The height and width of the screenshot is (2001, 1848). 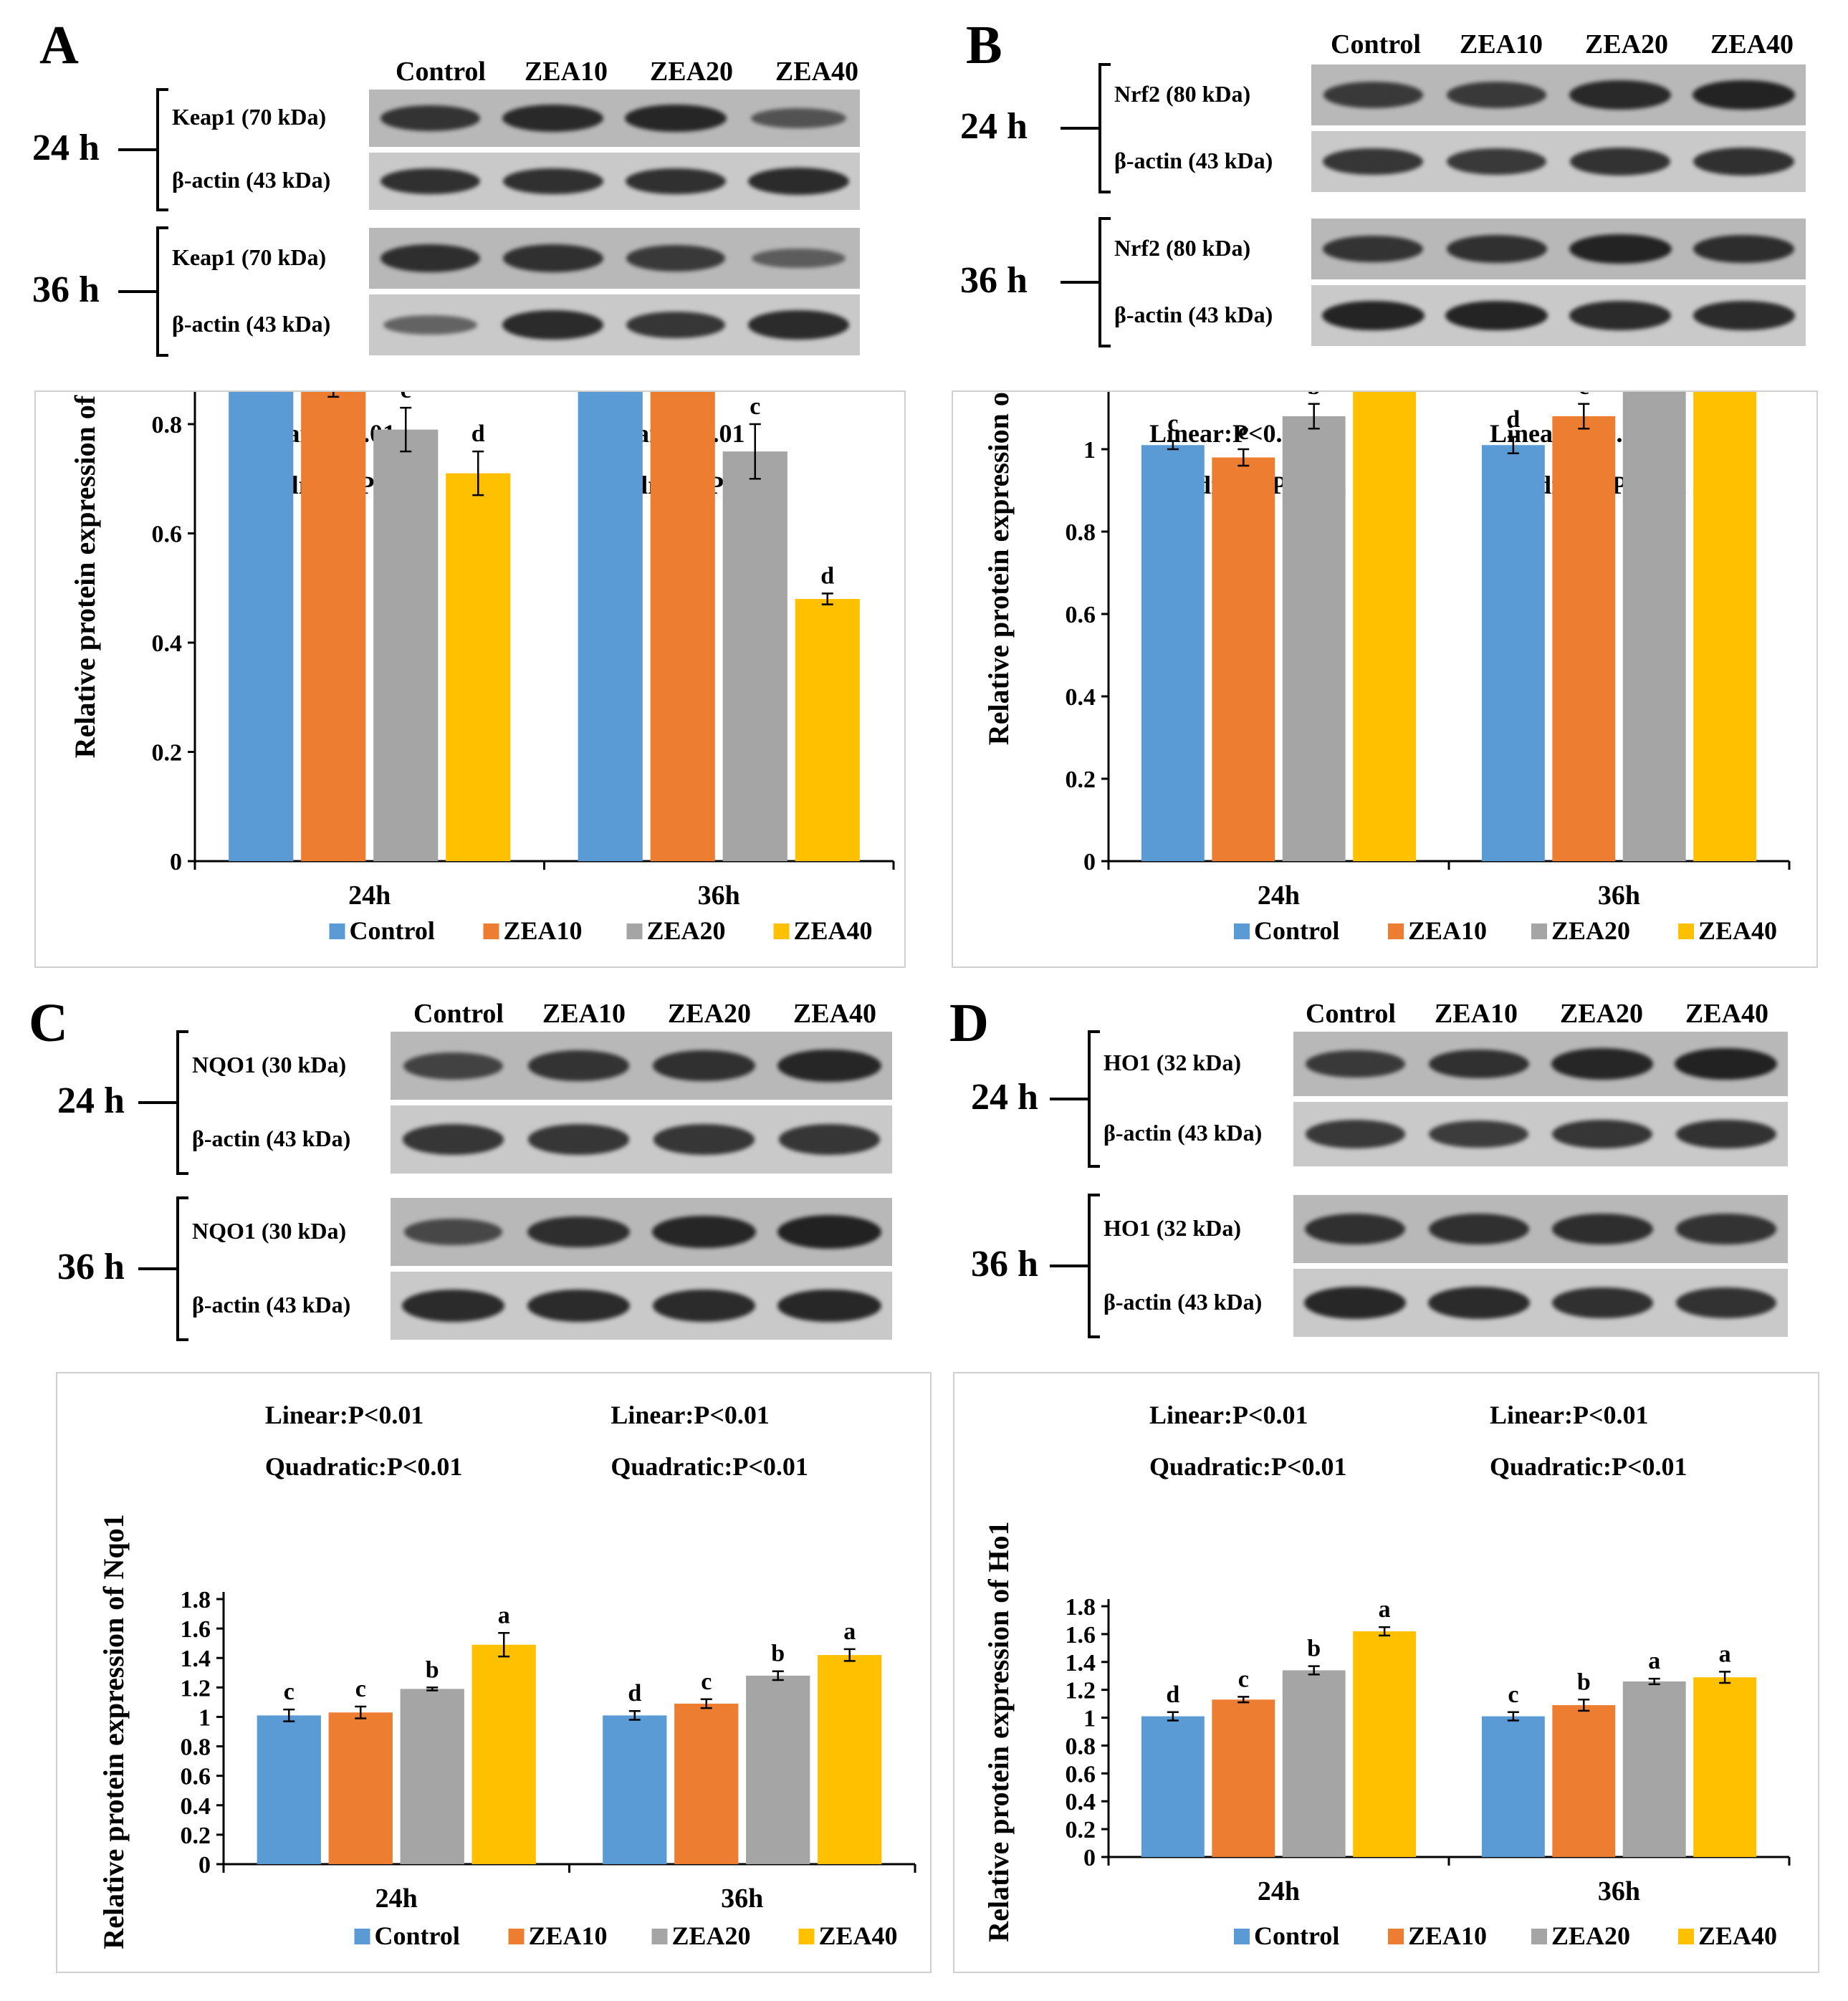 What do you see at coordinates (1654, 1661) in the screenshot?
I see `significance-letter: a` at bounding box center [1654, 1661].